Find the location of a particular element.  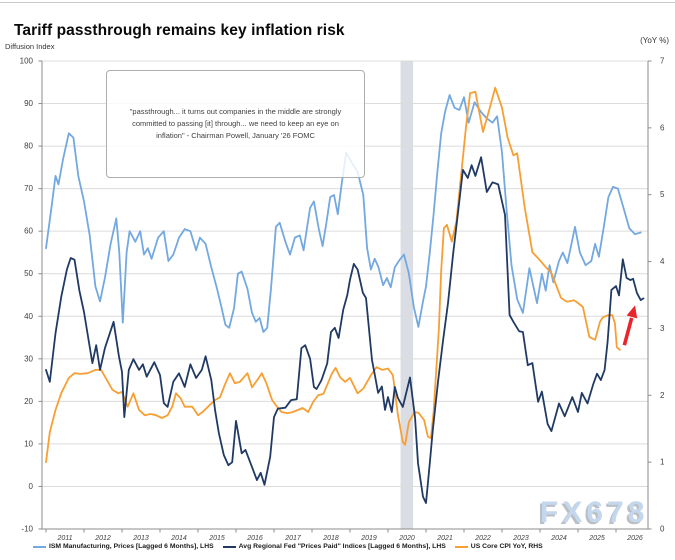

x-axis-year-label: 2012 is located at coordinates (102, 538).